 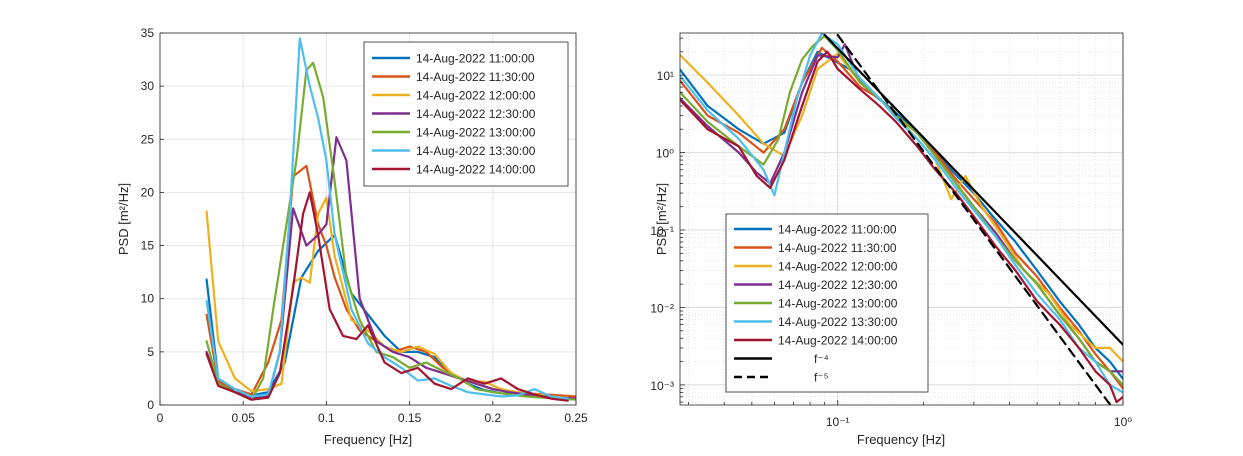 What do you see at coordinates (387, 296) in the screenshot?
I see `left-series-line` at bounding box center [387, 296].